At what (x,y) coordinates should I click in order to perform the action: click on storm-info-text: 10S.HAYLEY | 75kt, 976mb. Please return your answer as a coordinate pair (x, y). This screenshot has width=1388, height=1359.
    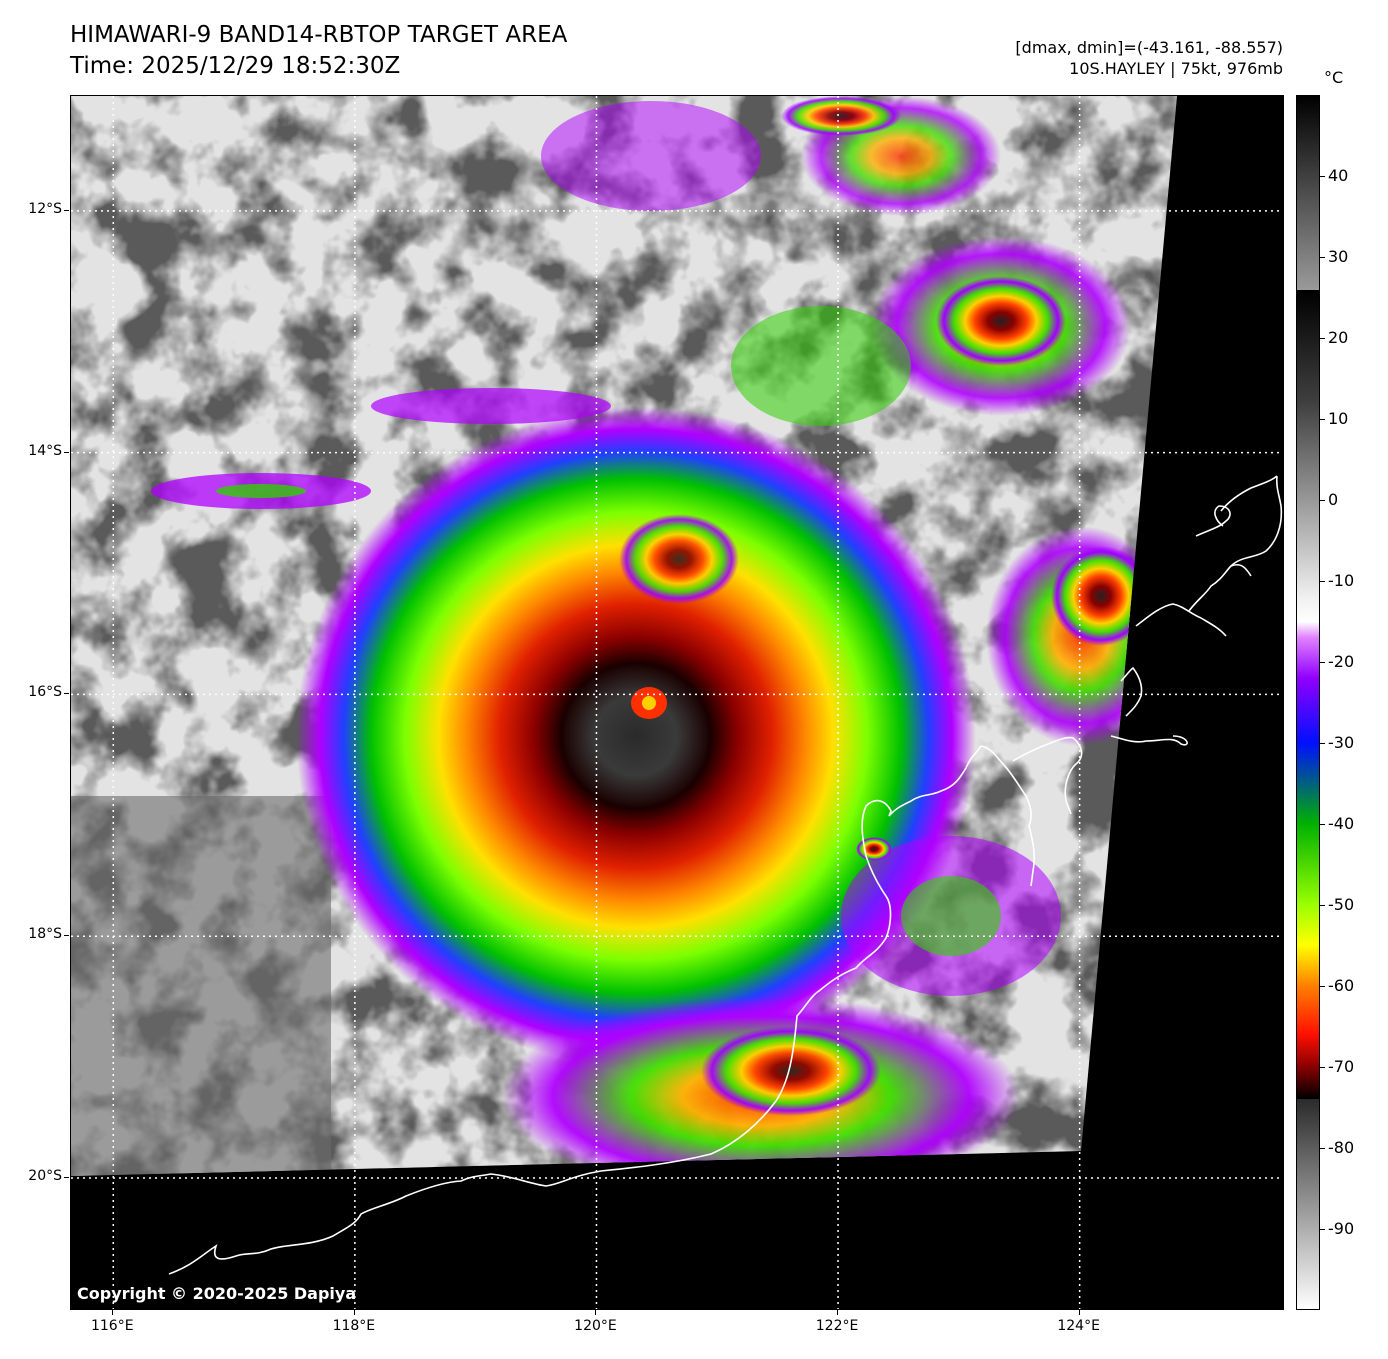
    Looking at the image, I should click on (1176, 68).